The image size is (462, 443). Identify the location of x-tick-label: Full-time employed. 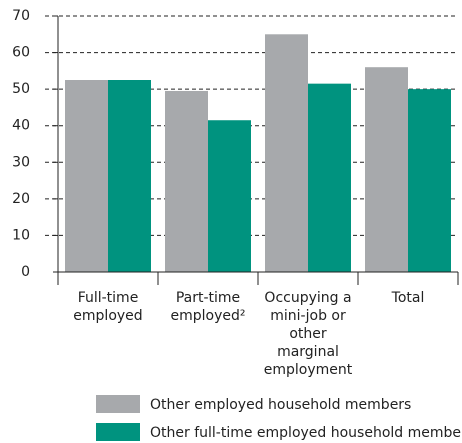
(108, 307).